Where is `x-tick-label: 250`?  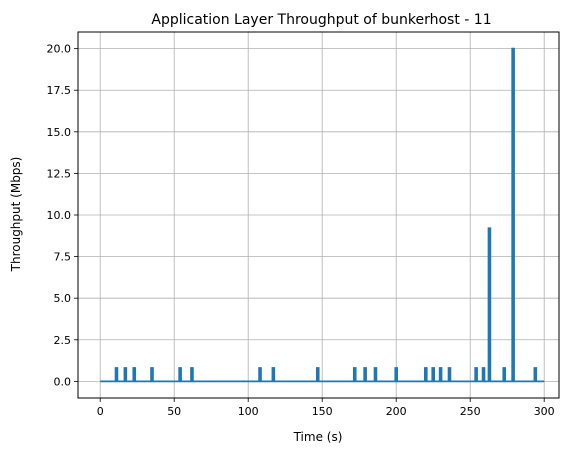
x-tick-label: 250 is located at coordinates (470, 411).